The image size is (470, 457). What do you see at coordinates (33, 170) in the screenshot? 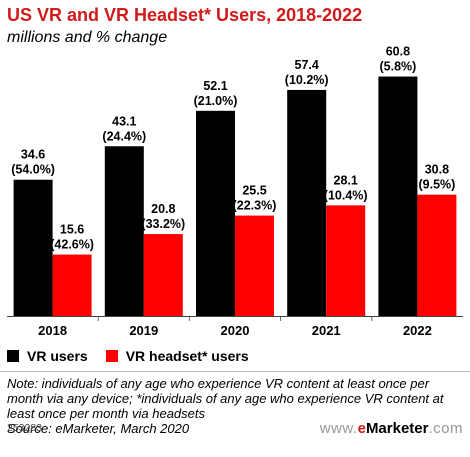
I see `data-label-change-vr-users-2018: (54.0%)` at bounding box center [33, 170].